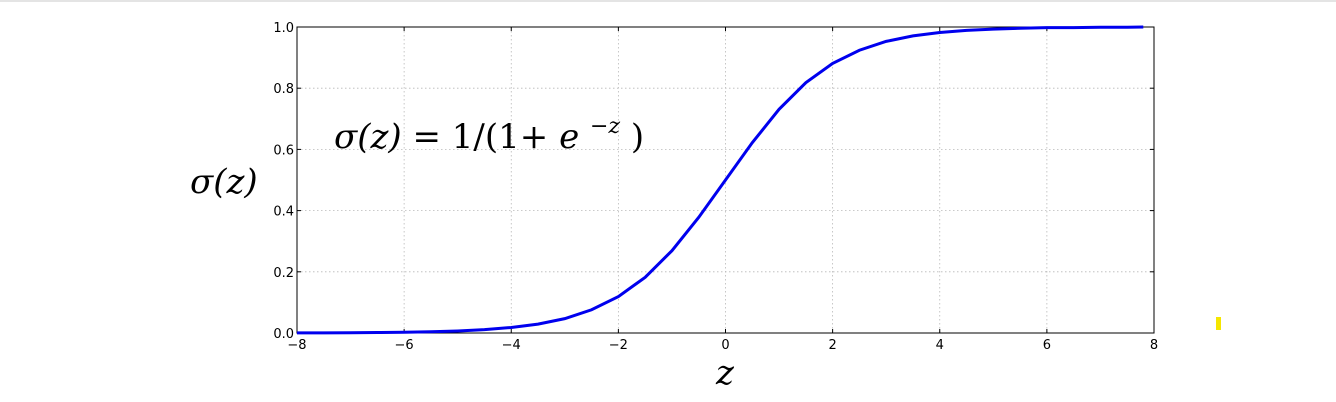 The width and height of the screenshot is (1336, 402). I want to click on y-tick-labels: 0.0 0.2 0.4 0.6 0.8 1.0, so click(283, 181).